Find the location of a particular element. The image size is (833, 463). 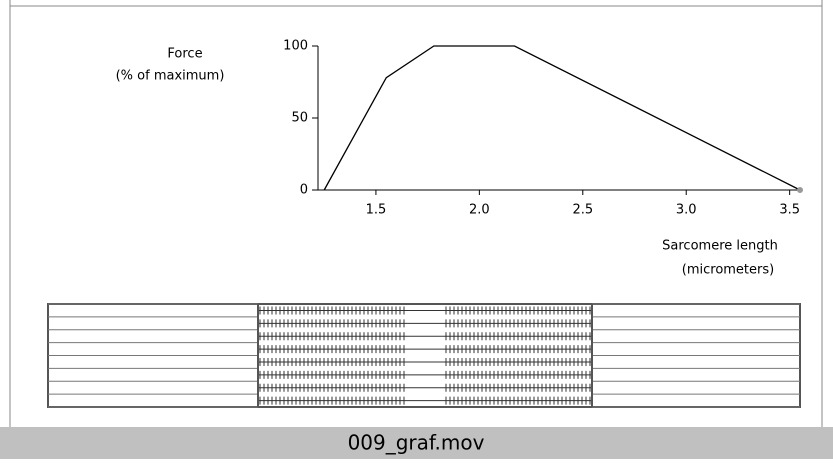

caption: 009_graf.mov is located at coordinates (416, 443).